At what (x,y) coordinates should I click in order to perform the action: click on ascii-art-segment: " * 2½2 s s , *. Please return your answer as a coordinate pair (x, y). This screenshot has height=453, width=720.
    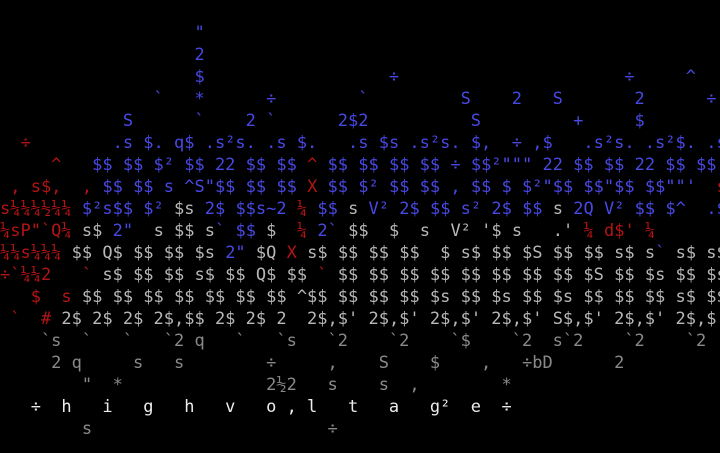
    Looking at the image, I should click on (256, 385).